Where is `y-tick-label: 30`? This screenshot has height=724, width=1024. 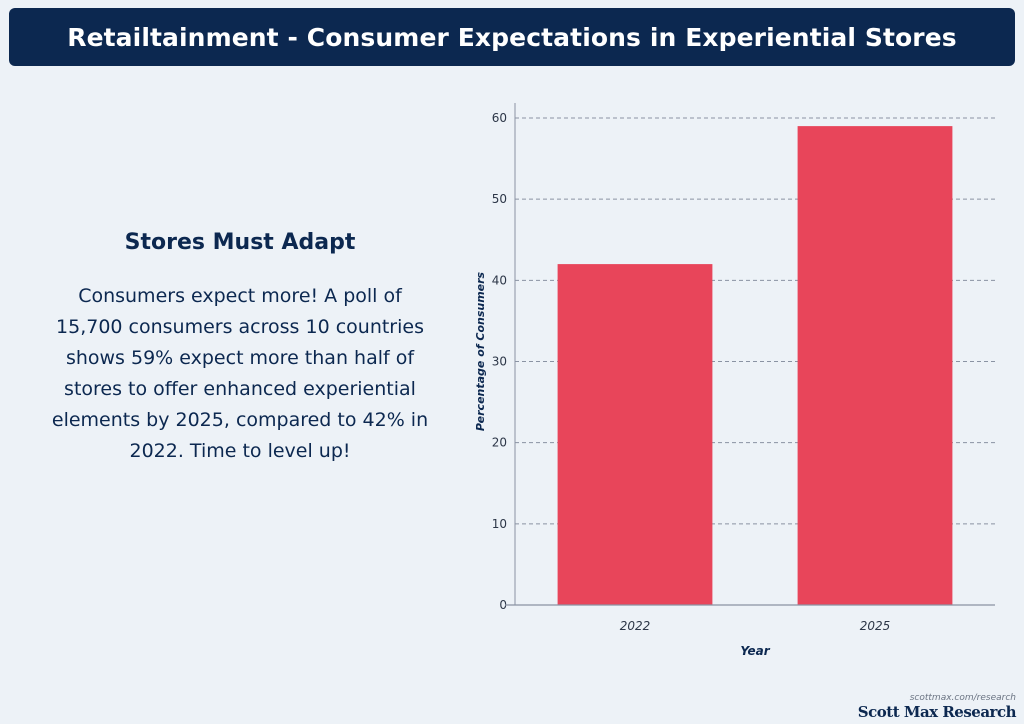 y-tick-label: 30 is located at coordinates (499, 362).